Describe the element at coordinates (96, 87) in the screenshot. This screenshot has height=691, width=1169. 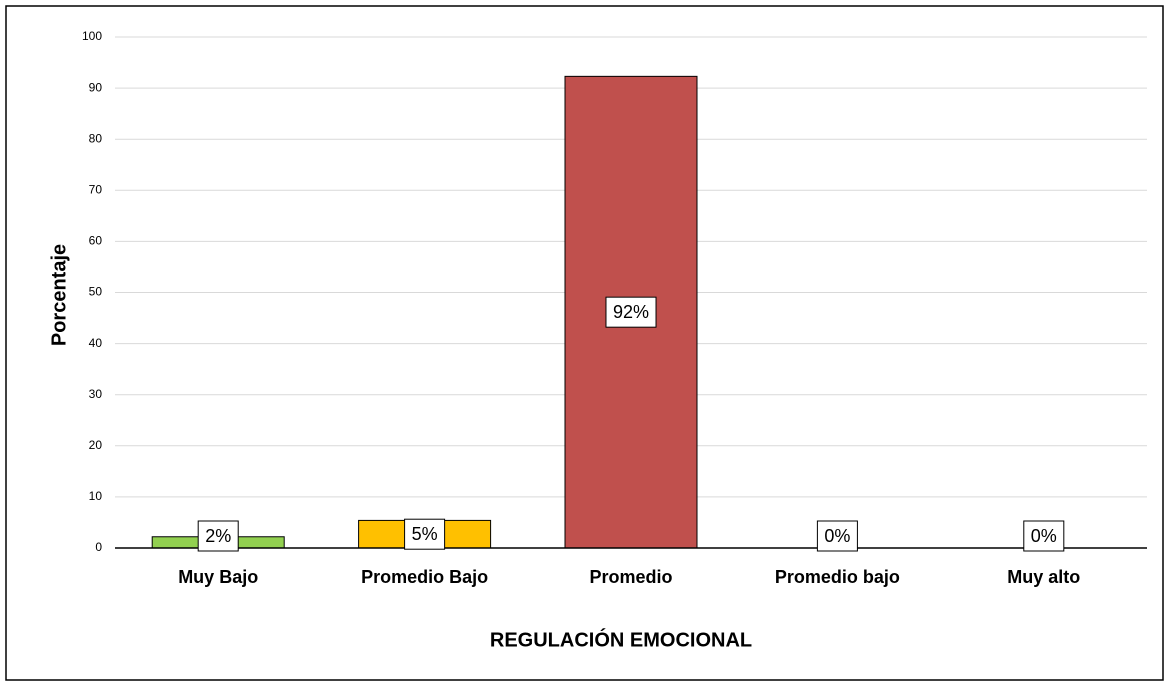
I see `y-tick-label: 90` at that location.